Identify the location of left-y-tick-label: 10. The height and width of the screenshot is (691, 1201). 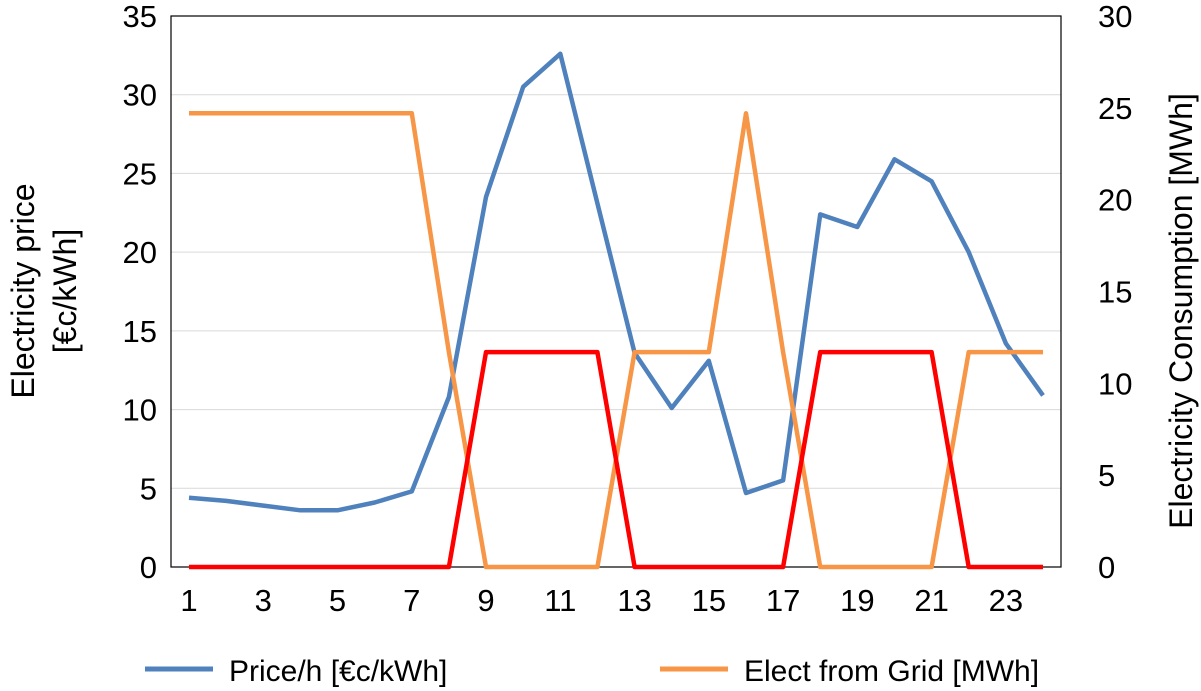
(140, 410).